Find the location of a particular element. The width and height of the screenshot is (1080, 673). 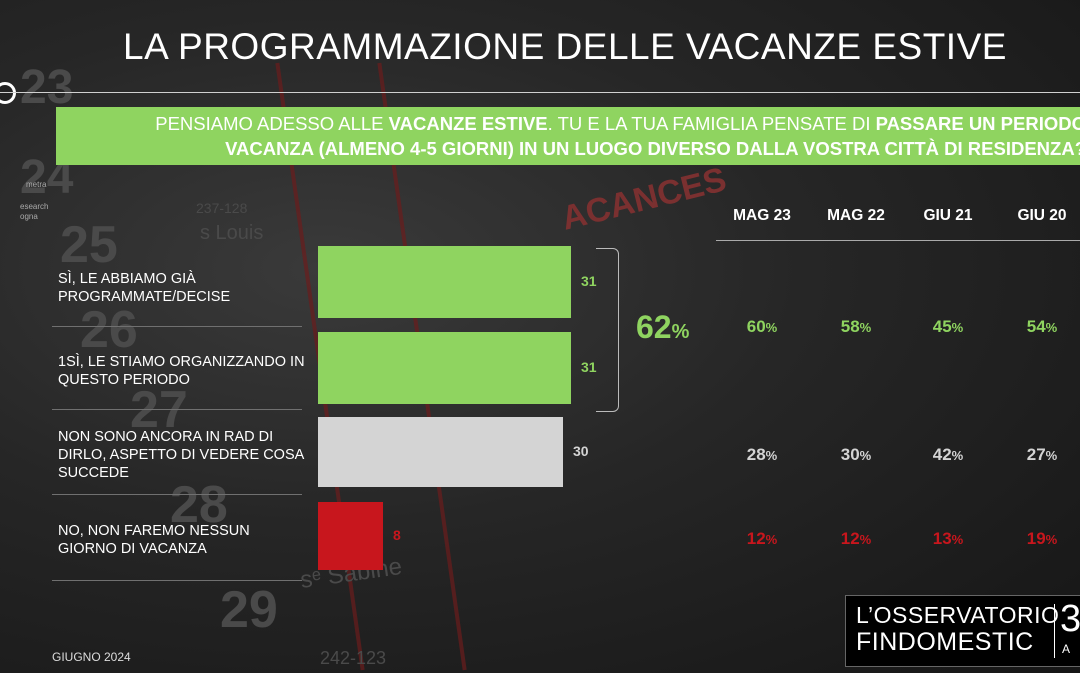

comparison-header-rule is located at coordinates (898, 240).